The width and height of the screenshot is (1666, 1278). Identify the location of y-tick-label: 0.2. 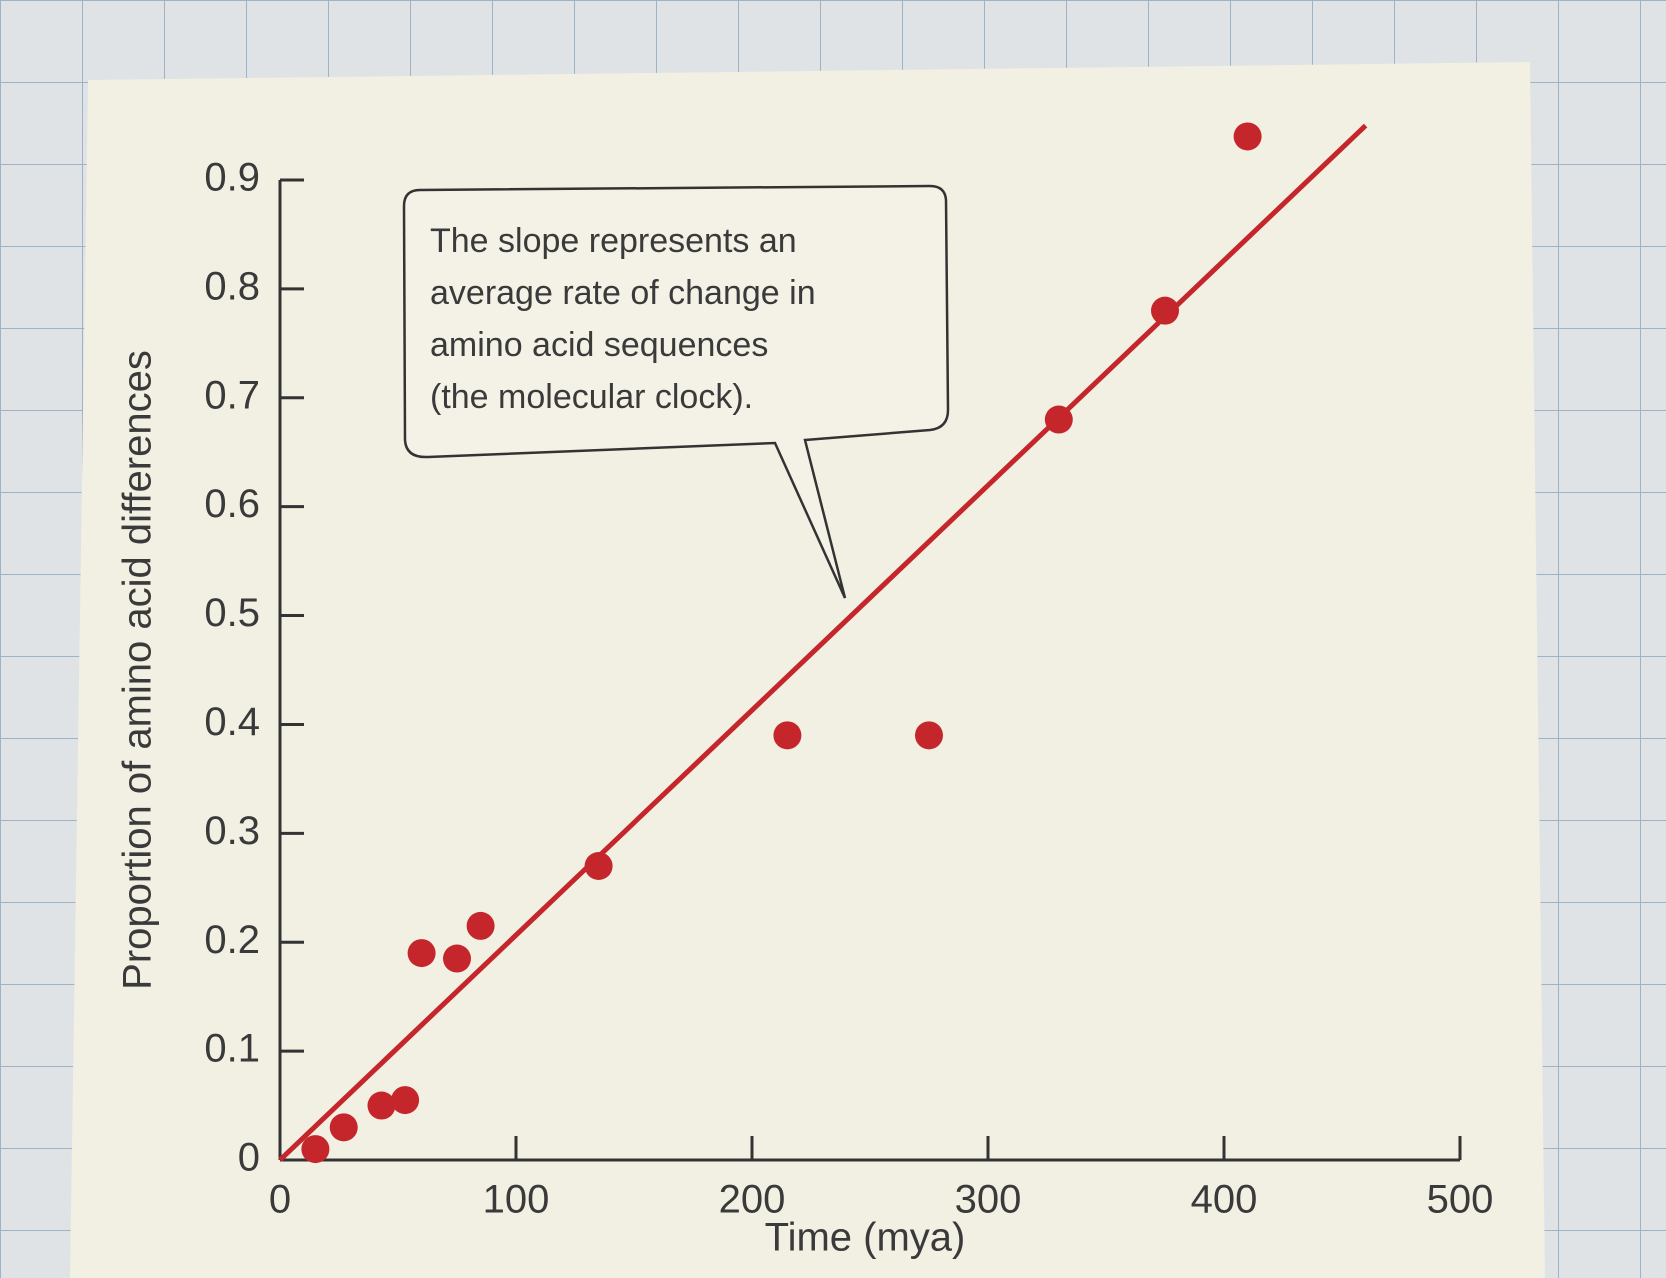
(232, 940).